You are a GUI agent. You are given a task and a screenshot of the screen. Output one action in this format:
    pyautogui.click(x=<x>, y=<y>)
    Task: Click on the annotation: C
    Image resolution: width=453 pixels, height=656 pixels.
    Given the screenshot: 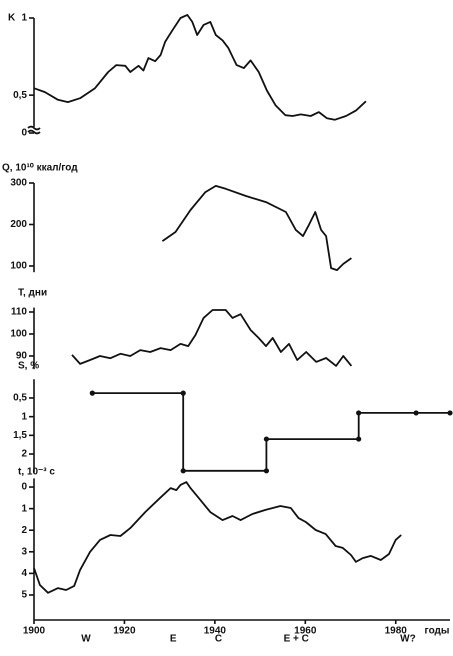 What is the action you would take?
    pyautogui.click(x=218, y=639)
    